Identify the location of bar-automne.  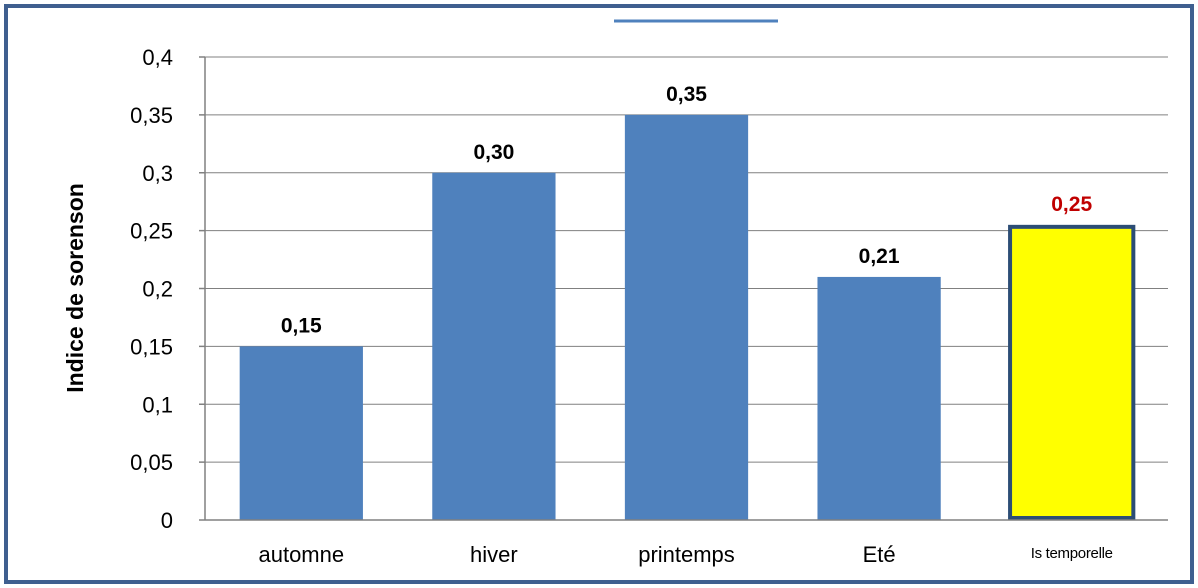
(301, 433).